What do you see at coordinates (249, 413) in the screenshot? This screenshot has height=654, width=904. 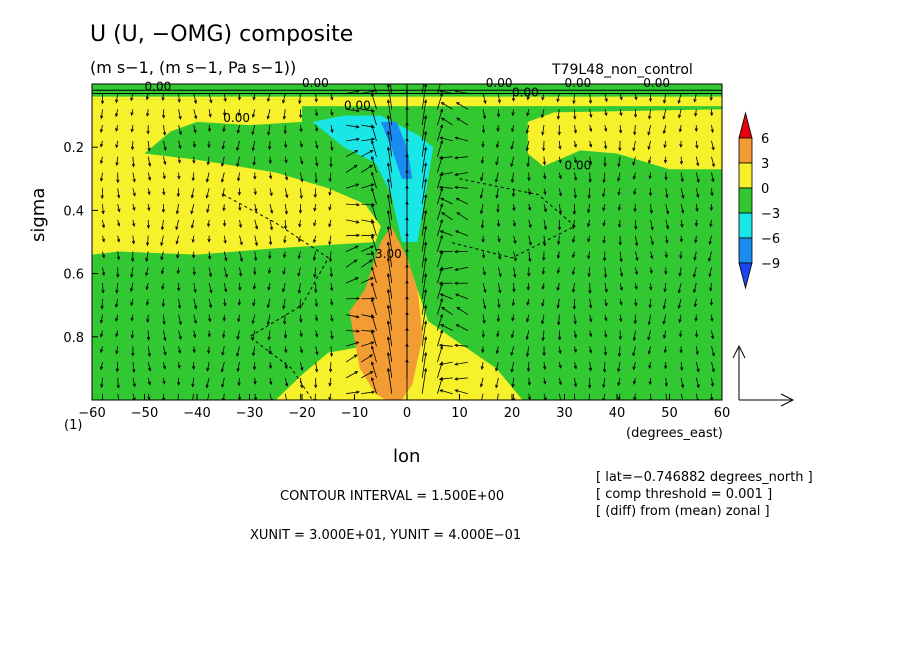 I see `x-tick-label: −30` at bounding box center [249, 413].